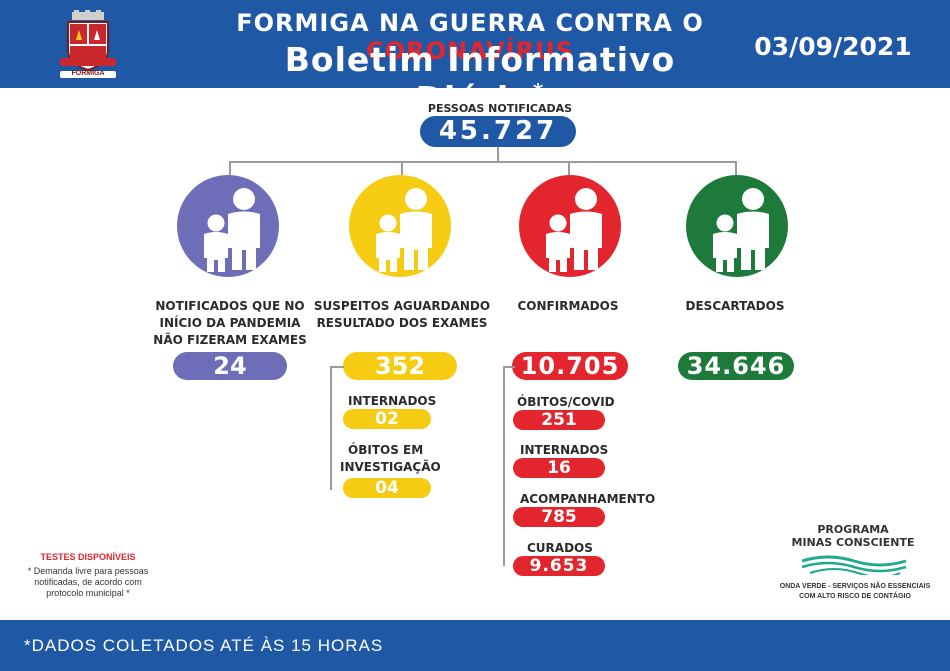 The width and height of the screenshot is (950, 671). What do you see at coordinates (470, 23) in the screenshot?
I see `header-title-prefix: FORMIGA NA GUERRA CONTRA O` at bounding box center [470, 23].